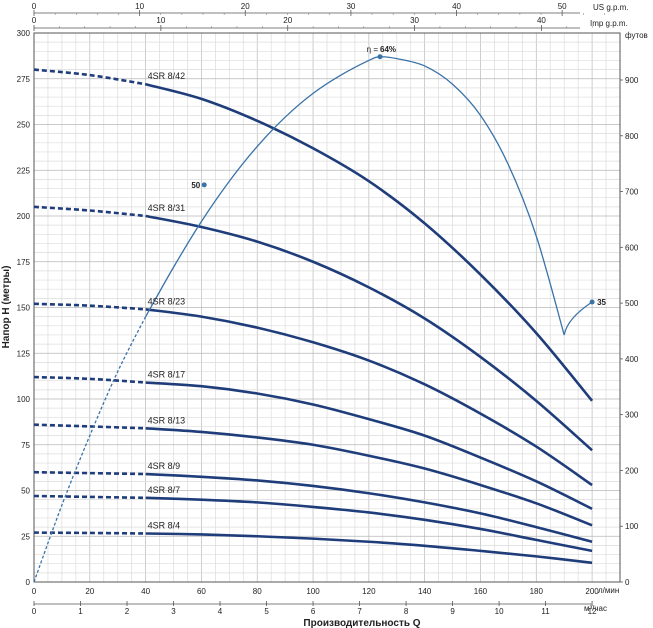 This screenshot has width=653, height=628. Describe the element at coordinates (167, 76) in the screenshot. I see `series-label-4sr-8-42: 4SR 8/42` at that location.